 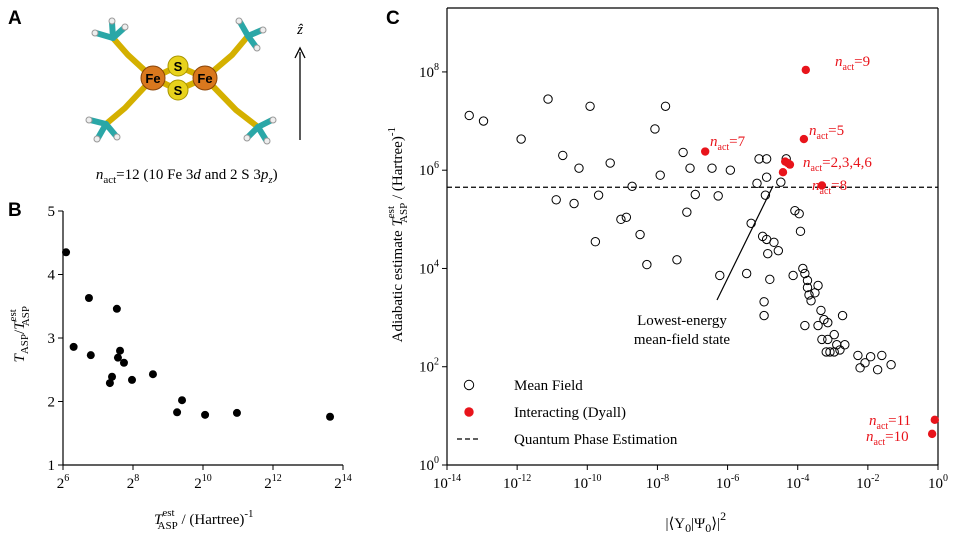 I want to click on tick-label-exponent: 0, so click(x=945, y=478).